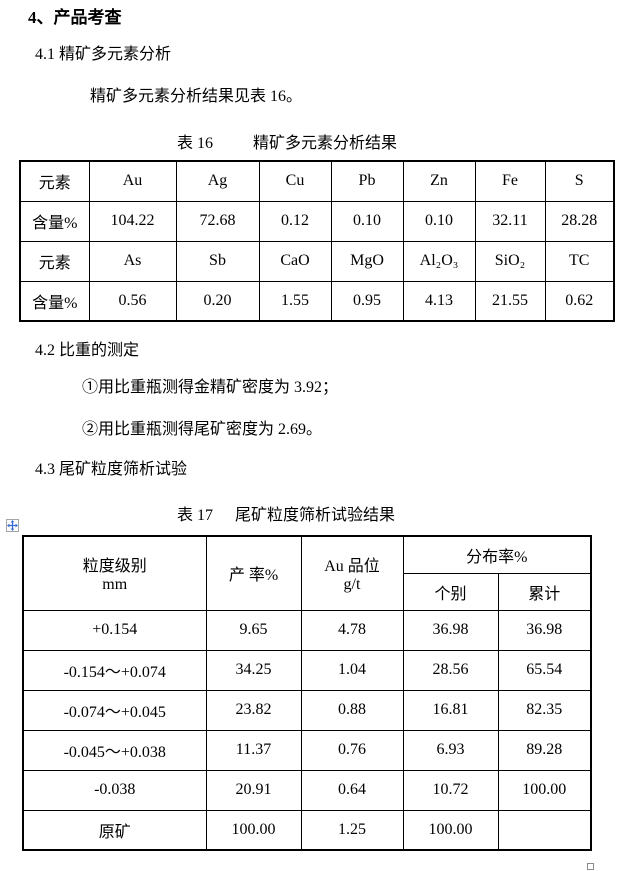  Describe the element at coordinates (253, 790) in the screenshot. I see `t17-cell: 20.91` at that location.